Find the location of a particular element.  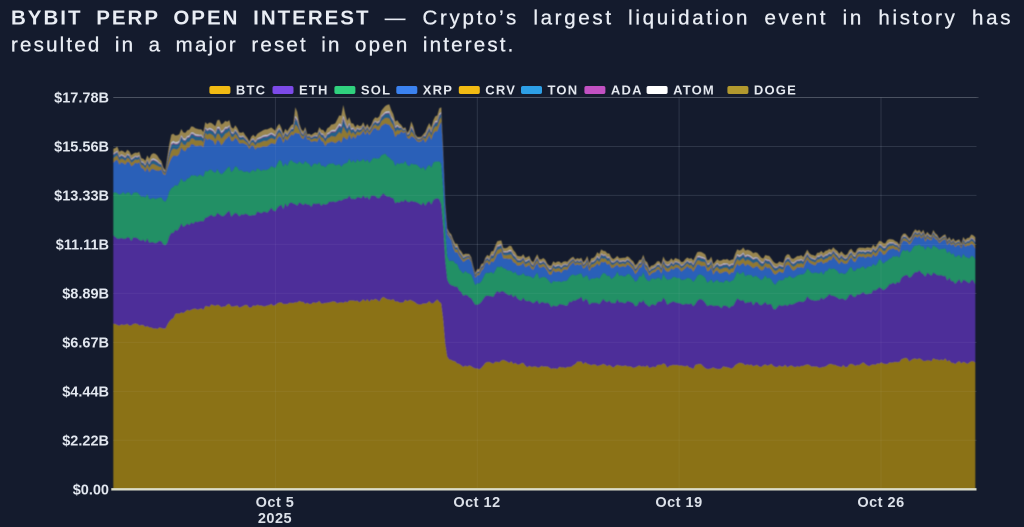

svg-text: $15.56B is located at coordinates (81, 148).